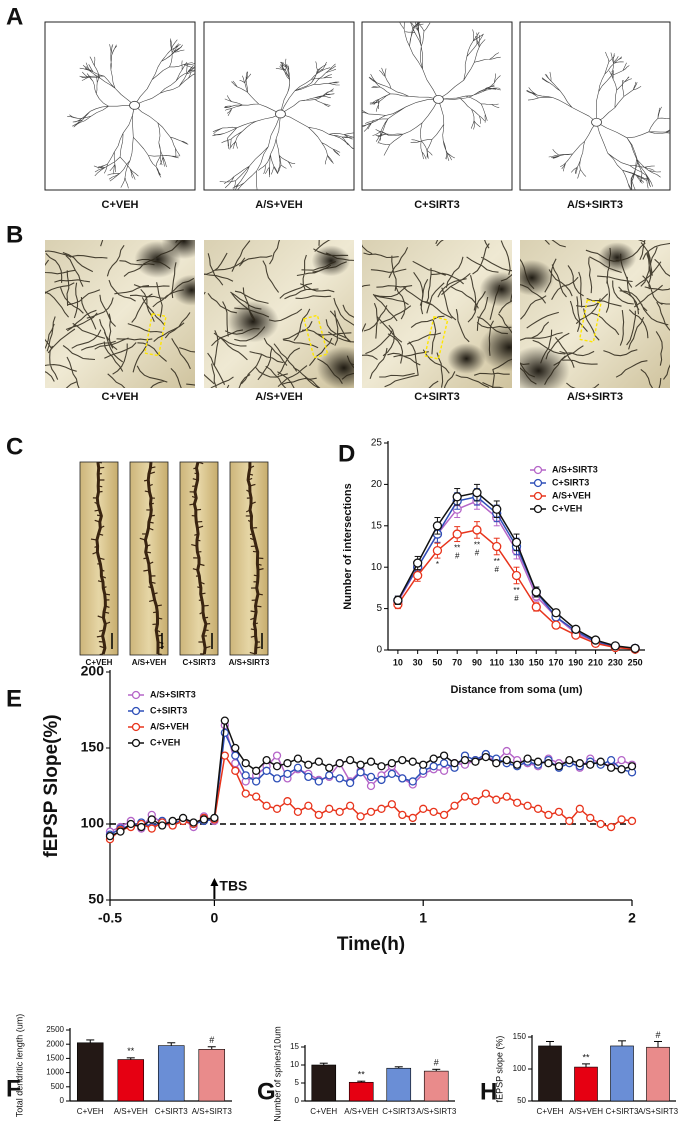 This screenshot has width=685, height=1125. What do you see at coordinates (323, 1111) in the screenshot?
I see `x-tick-label: C+VEH` at bounding box center [323, 1111].